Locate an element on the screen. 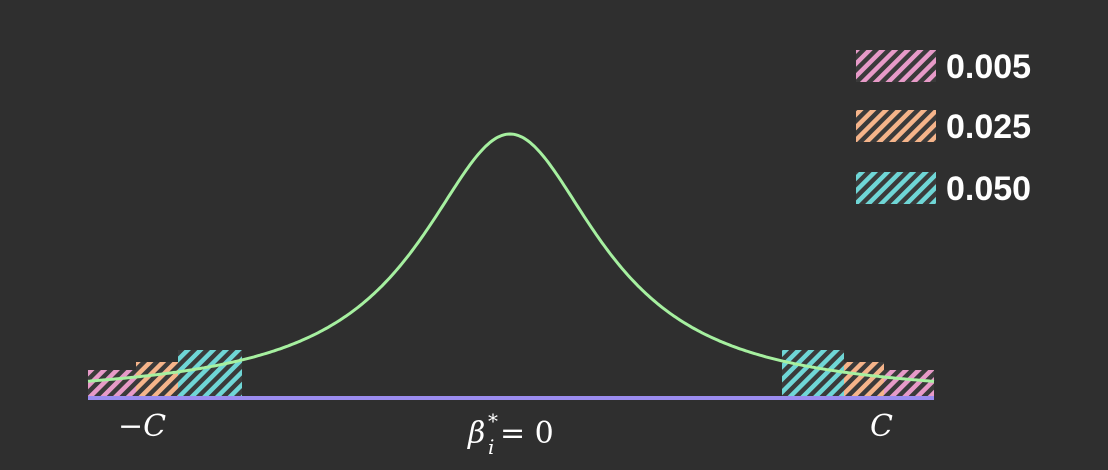 Image resolution: width=1108 pixels, height=470 pixels. legend: 0.005 0.025 0.050 is located at coordinates (943, 128).